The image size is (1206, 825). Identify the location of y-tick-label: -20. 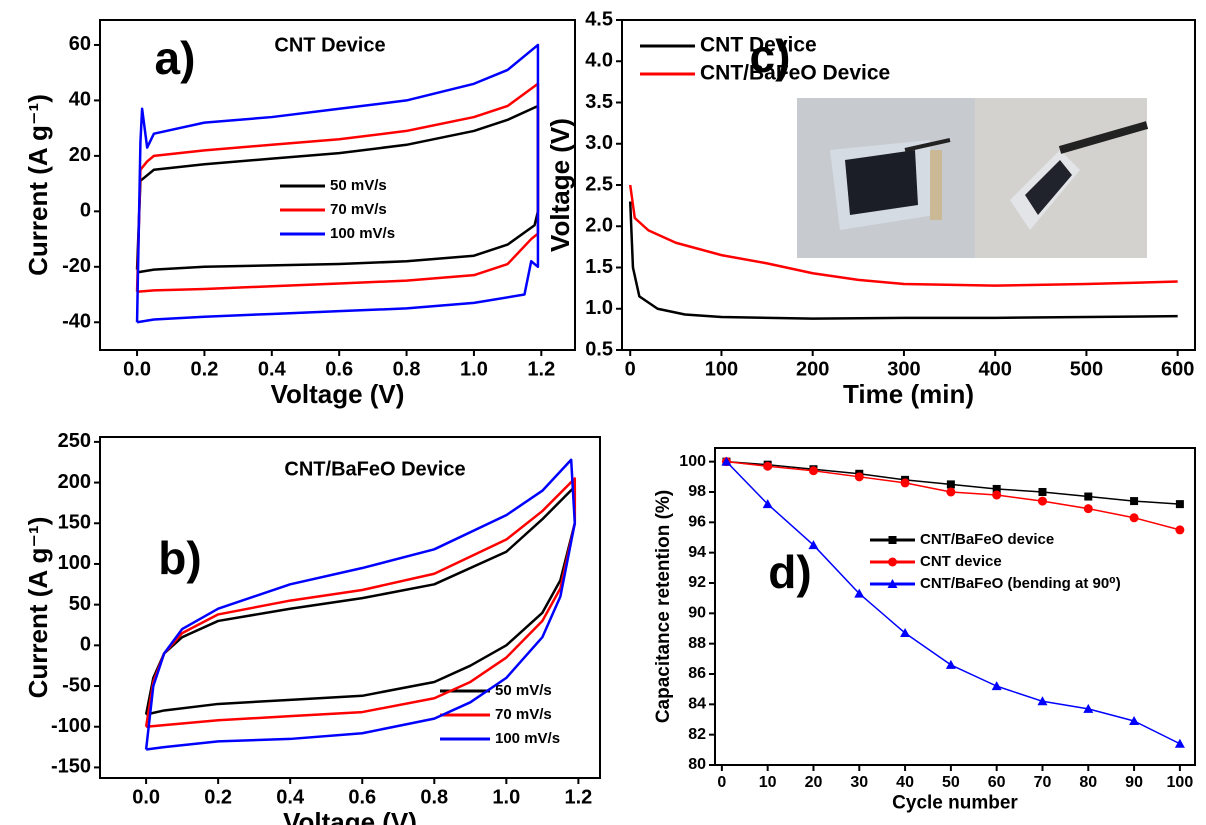
(76, 266).